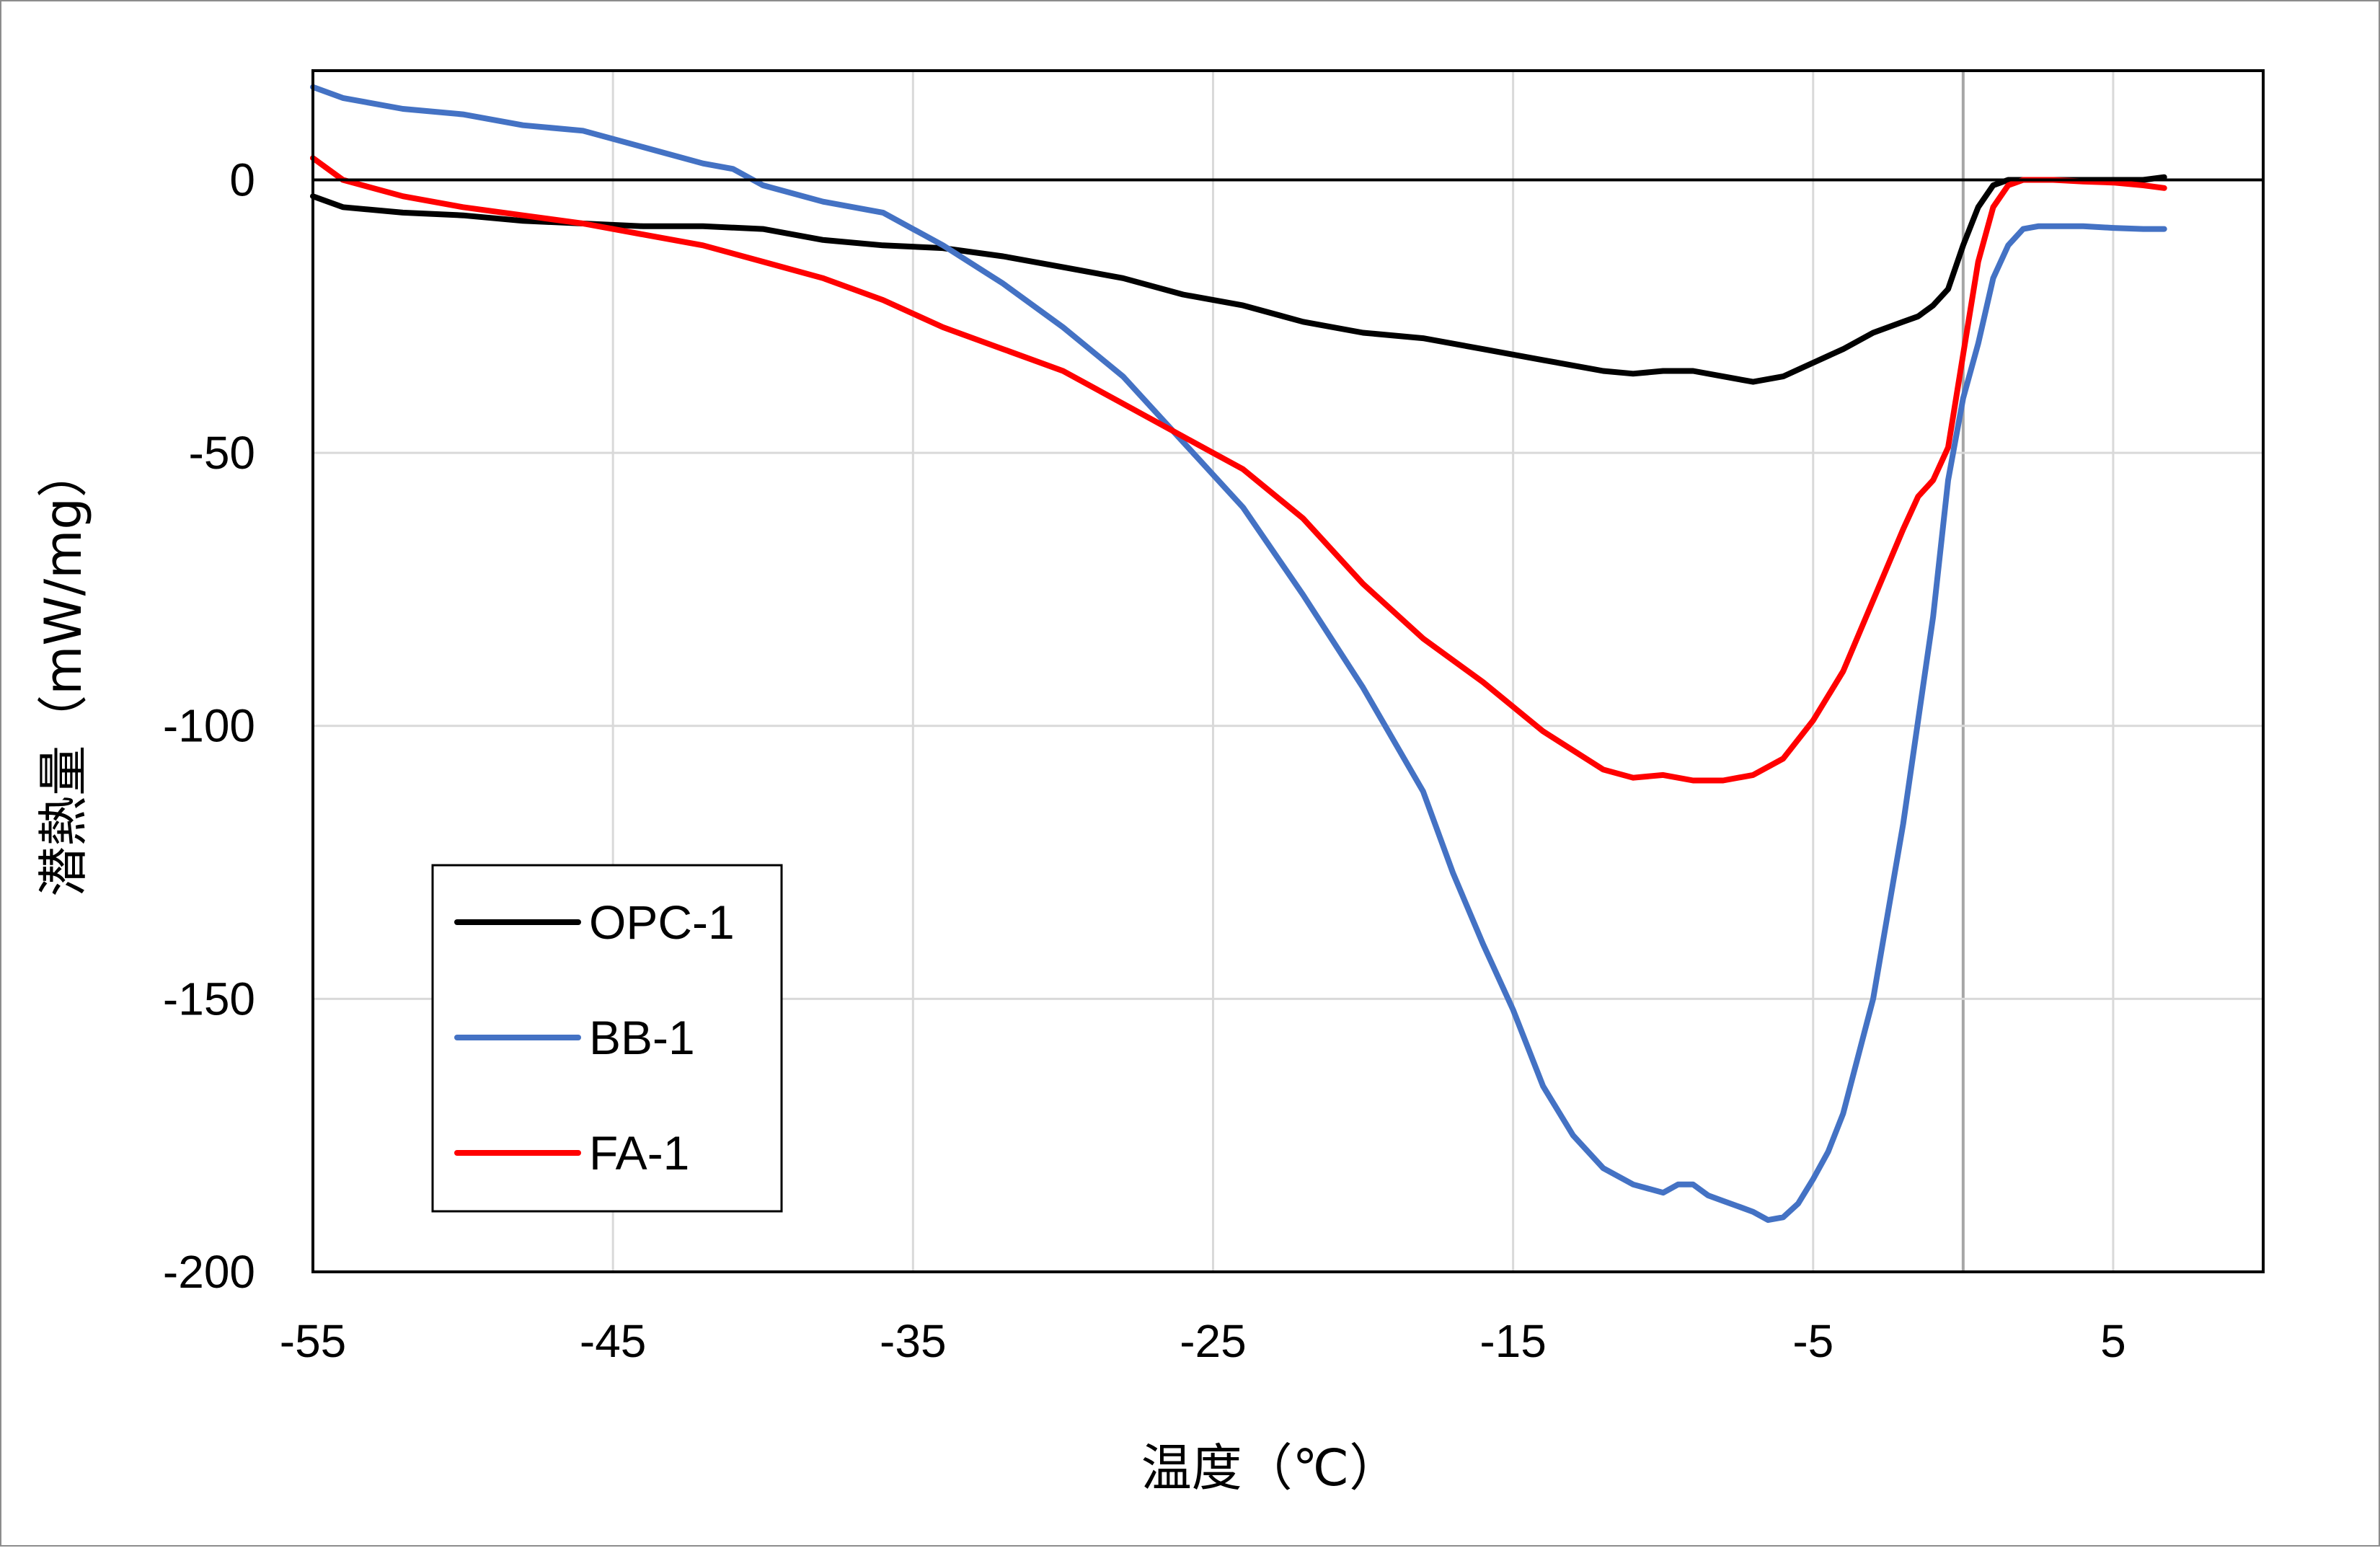 This screenshot has width=2380, height=1548. Describe the element at coordinates (913, 1341) in the screenshot. I see `x-tick-label: -35` at that location.